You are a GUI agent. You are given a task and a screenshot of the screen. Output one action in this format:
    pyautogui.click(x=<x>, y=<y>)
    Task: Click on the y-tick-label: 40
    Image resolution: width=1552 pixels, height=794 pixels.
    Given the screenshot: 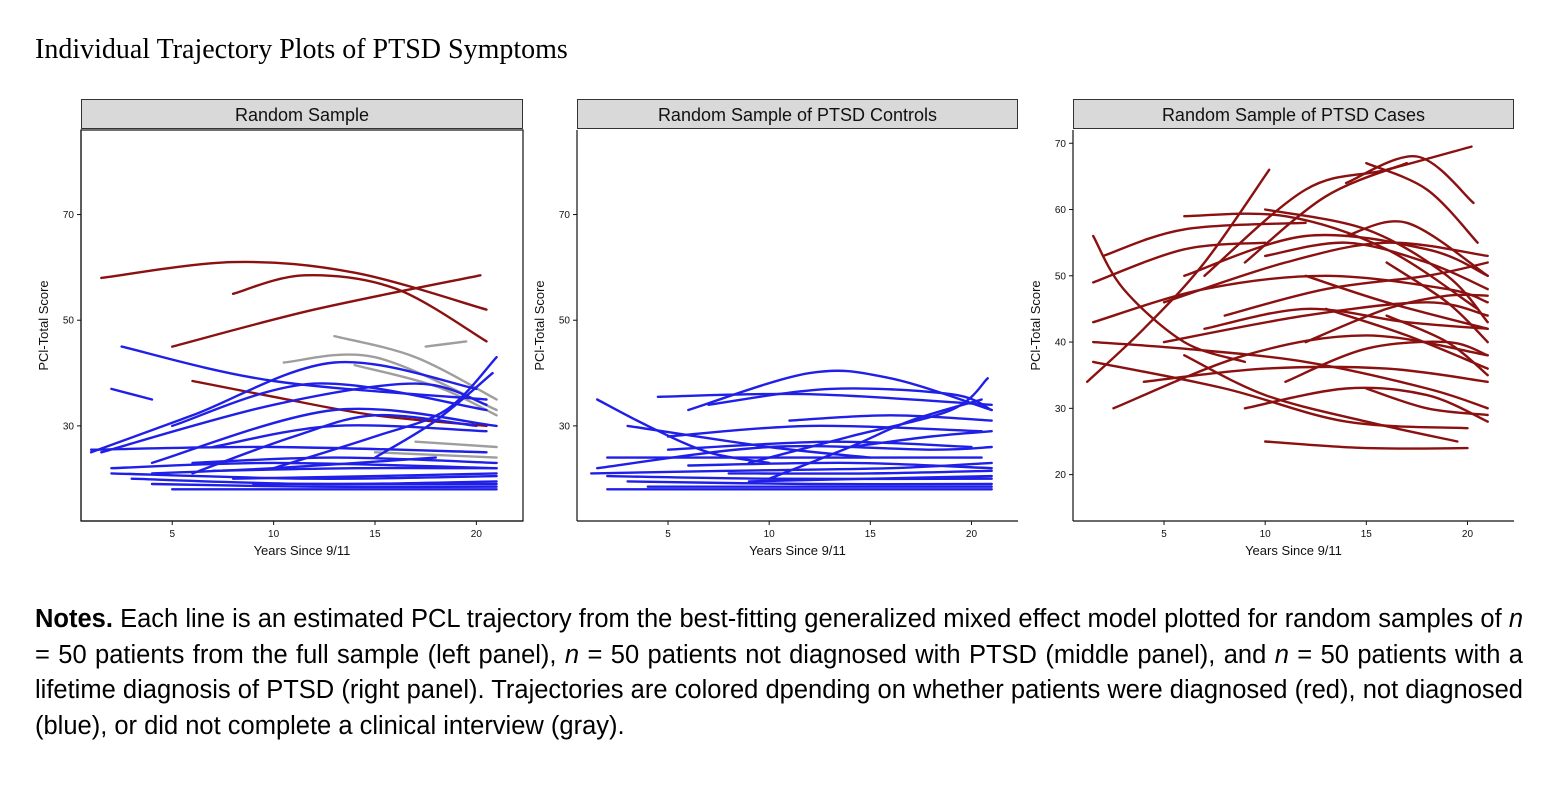 What is the action you would take?
    pyautogui.click(x=1061, y=343)
    